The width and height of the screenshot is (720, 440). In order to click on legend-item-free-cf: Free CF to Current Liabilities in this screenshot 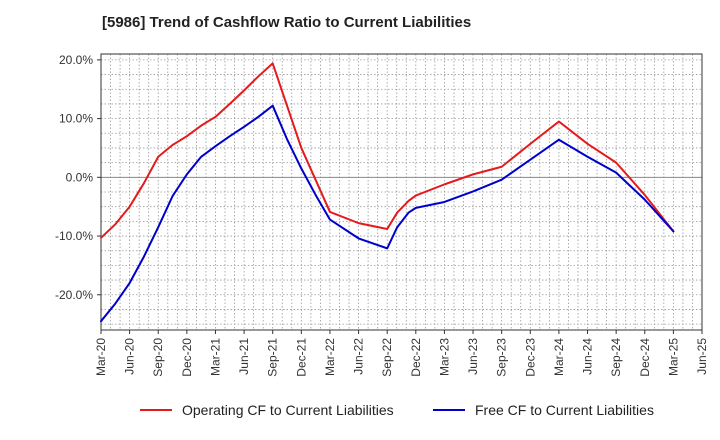, I will do `click(543, 410)`.